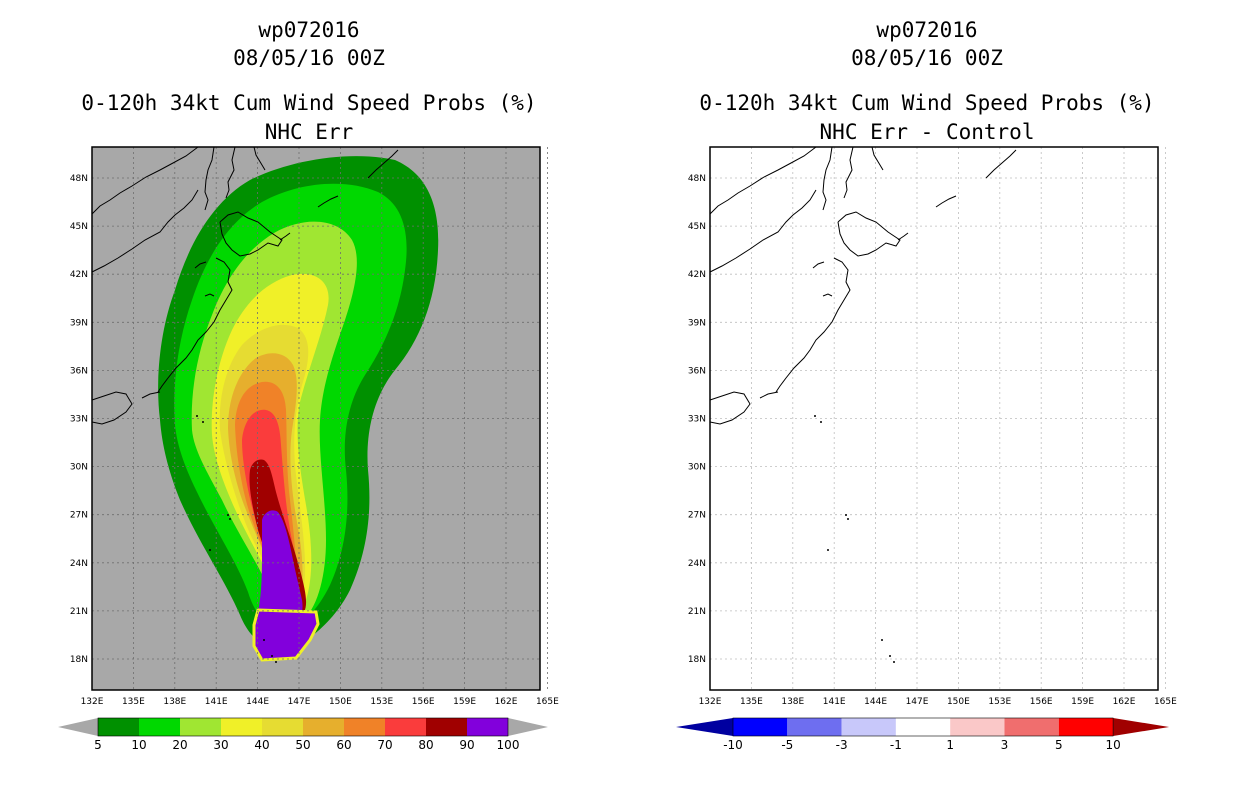 Image resolution: width=1236 pixels, height=800 pixels. I want to click on colorbar-label: -5, so click(787, 745).